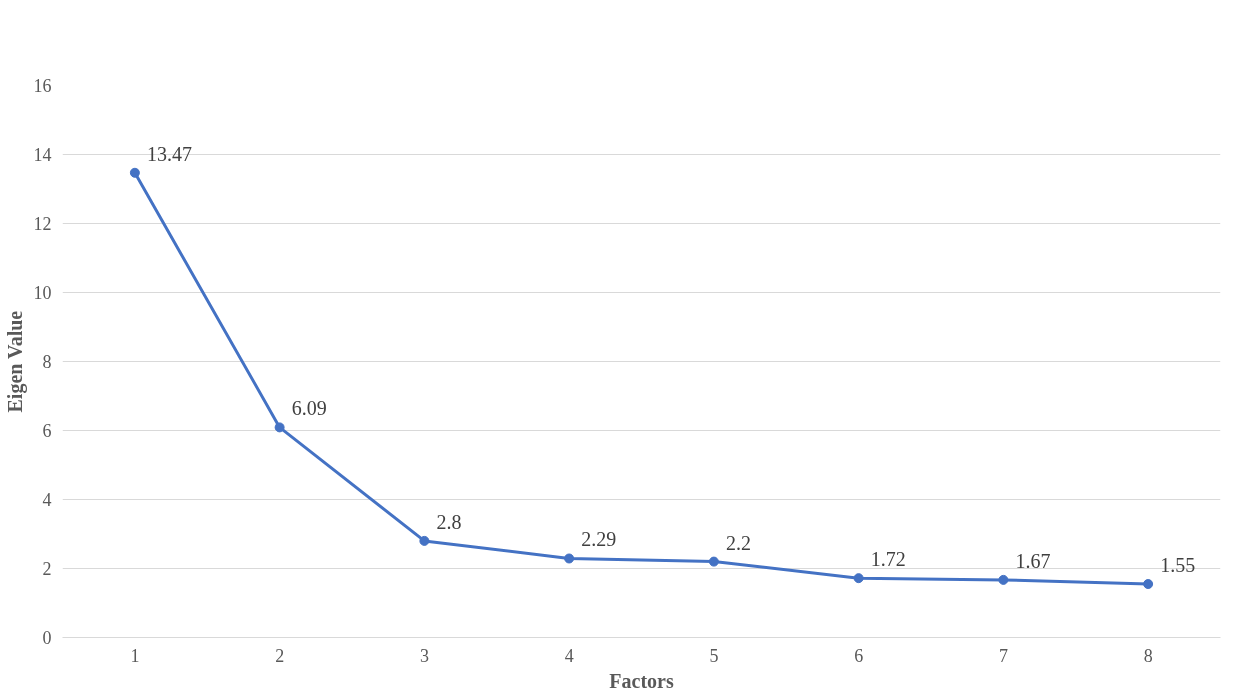  Describe the element at coordinates (1003, 655) in the screenshot. I see `x-tick-label: 7` at that location.